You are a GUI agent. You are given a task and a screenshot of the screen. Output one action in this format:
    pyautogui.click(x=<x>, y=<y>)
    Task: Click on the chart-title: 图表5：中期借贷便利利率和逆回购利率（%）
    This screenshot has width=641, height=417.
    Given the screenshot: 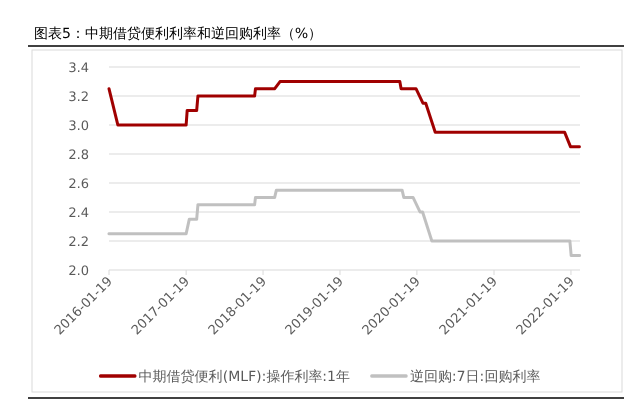 What is the action you would take?
    pyautogui.click(x=178, y=34)
    